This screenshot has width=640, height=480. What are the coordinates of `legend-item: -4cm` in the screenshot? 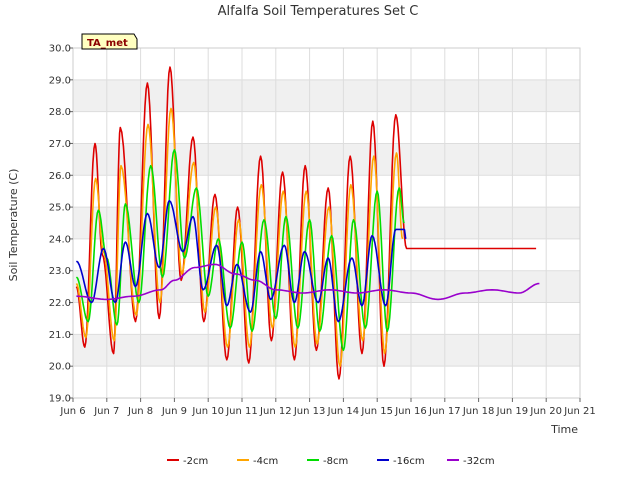 It's located at (257, 461).